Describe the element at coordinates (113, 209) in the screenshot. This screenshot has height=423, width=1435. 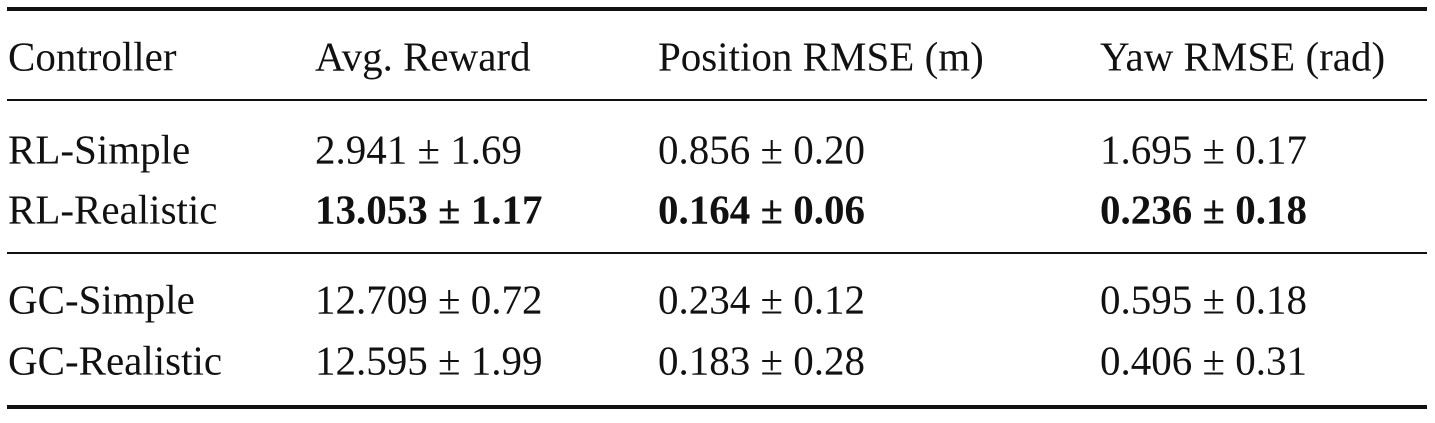
I see `row-label: RL-Realistic` at that location.